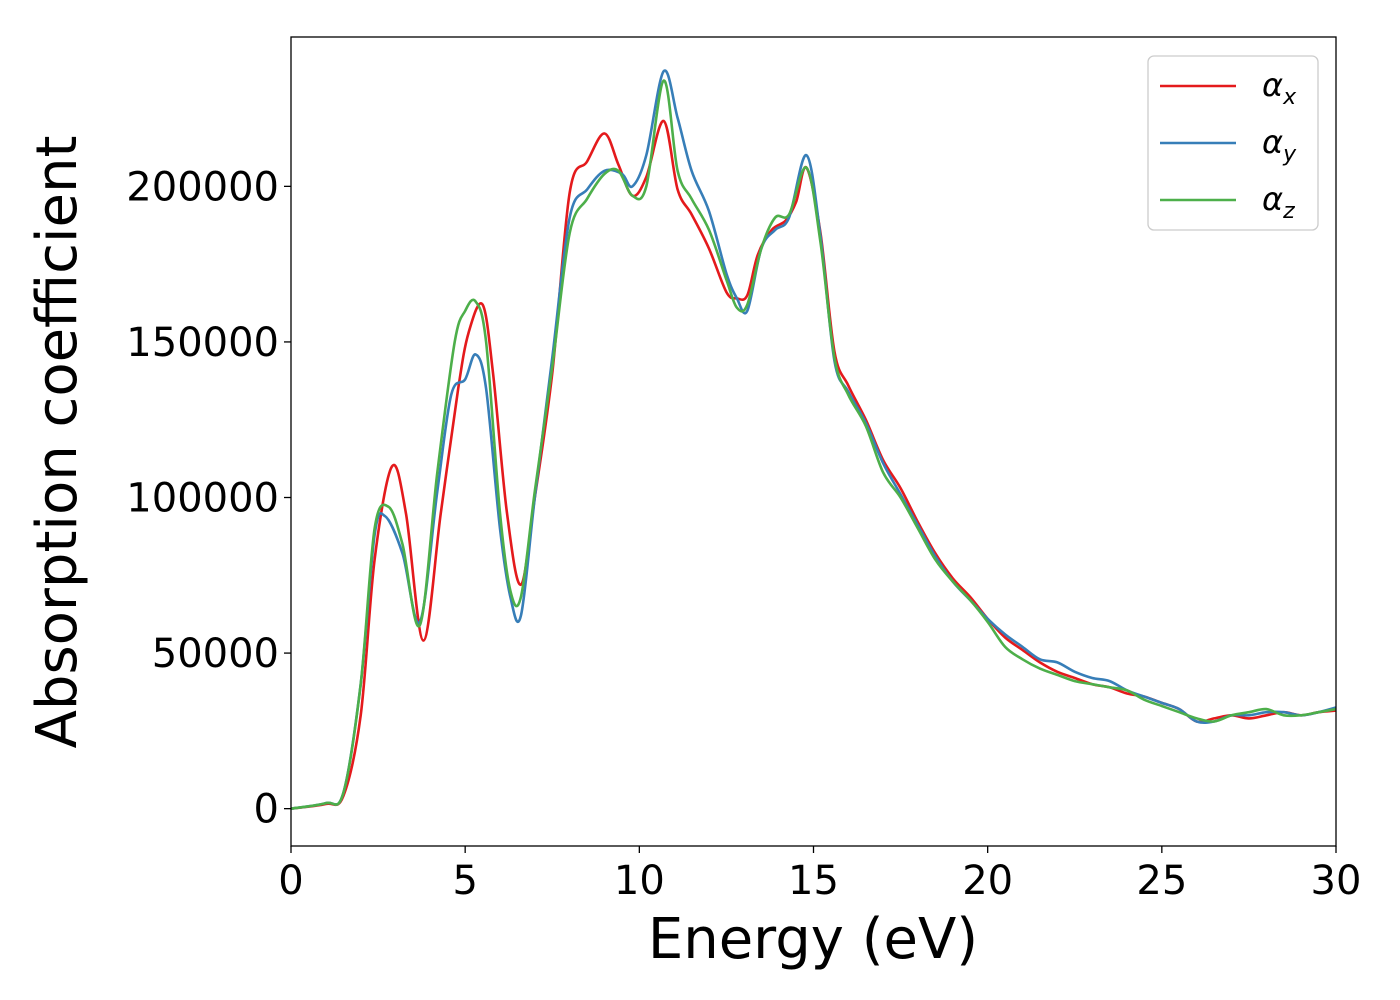  Describe the element at coordinates (202, 343) in the screenshot. I see `y-tick-label: 150000` at that location.